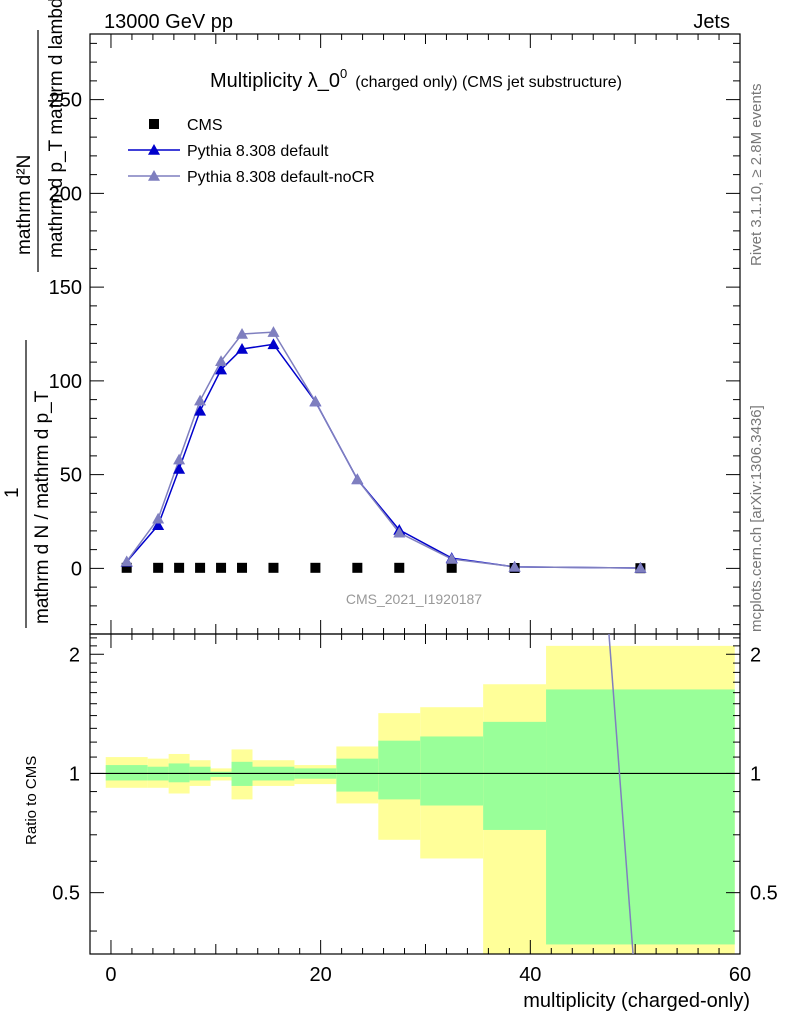  What do you see at coordinates (65, 101) in the screenshot?
I see `y-tick-label: 250` at bounding box center [65, 101].